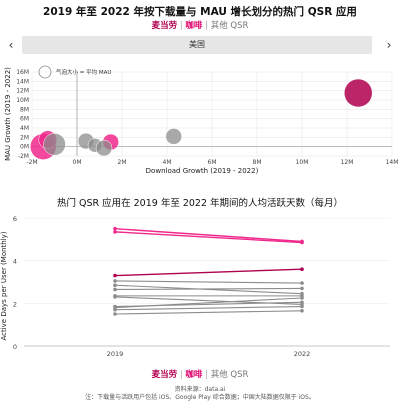  Describe the element at coordinates (194, 375) in the screenshot. I see `legend-coffee: 咖啡` at that location.